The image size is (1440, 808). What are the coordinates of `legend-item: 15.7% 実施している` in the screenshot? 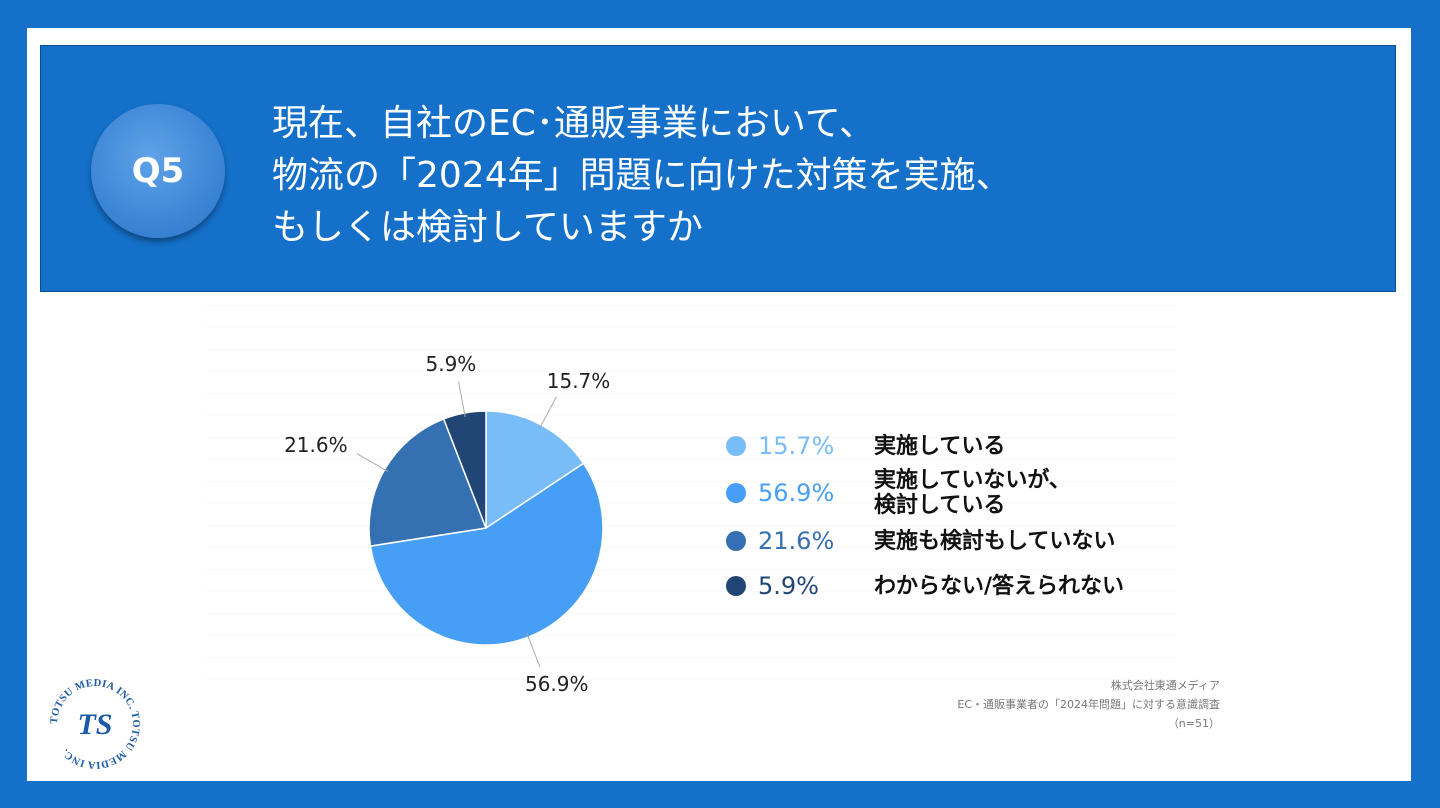 It's located at (865, 446).